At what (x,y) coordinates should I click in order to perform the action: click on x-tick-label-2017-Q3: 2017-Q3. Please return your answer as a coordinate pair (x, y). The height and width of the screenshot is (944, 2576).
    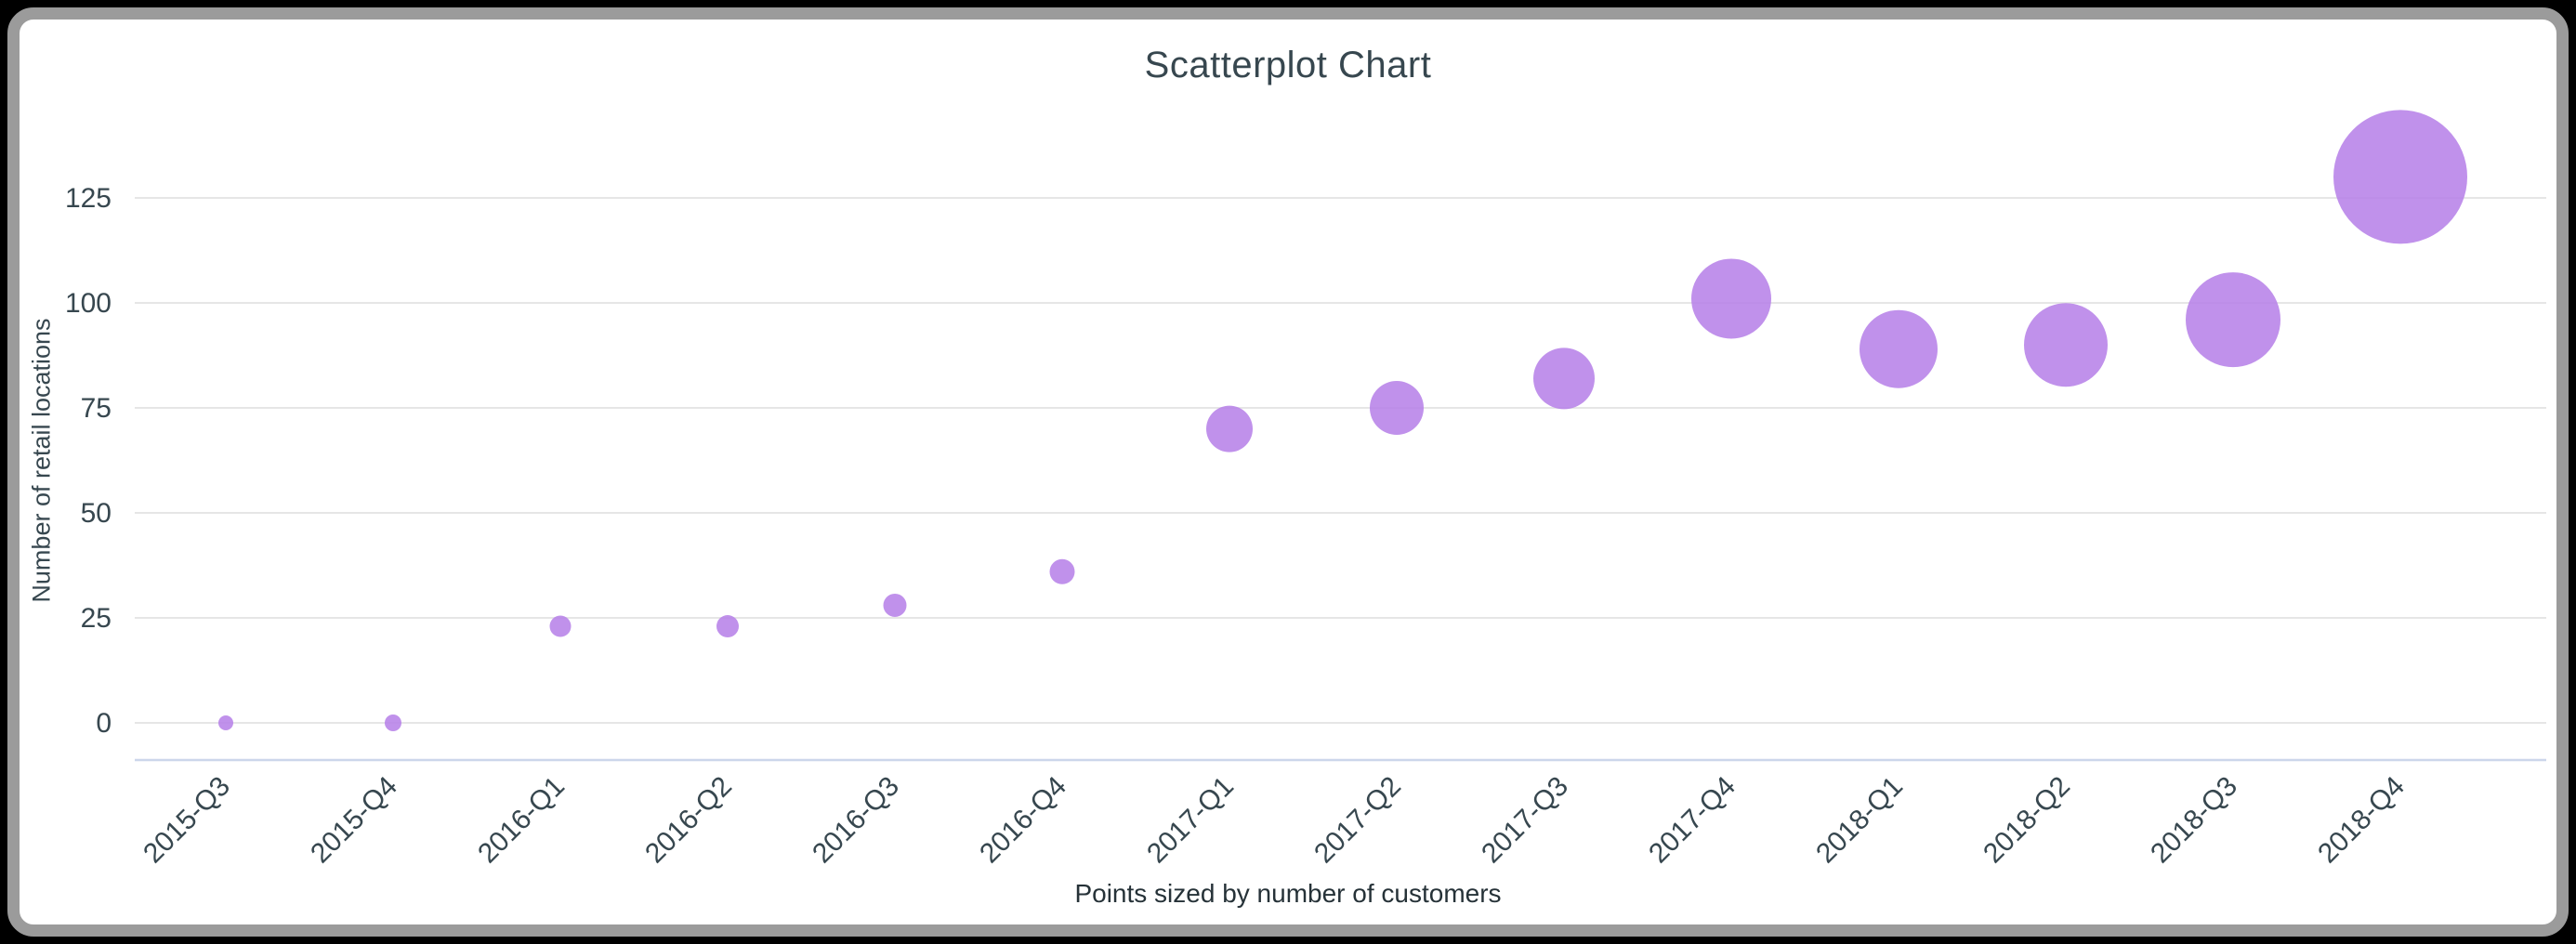
    Looking at the image, I should click on (1525, 820).